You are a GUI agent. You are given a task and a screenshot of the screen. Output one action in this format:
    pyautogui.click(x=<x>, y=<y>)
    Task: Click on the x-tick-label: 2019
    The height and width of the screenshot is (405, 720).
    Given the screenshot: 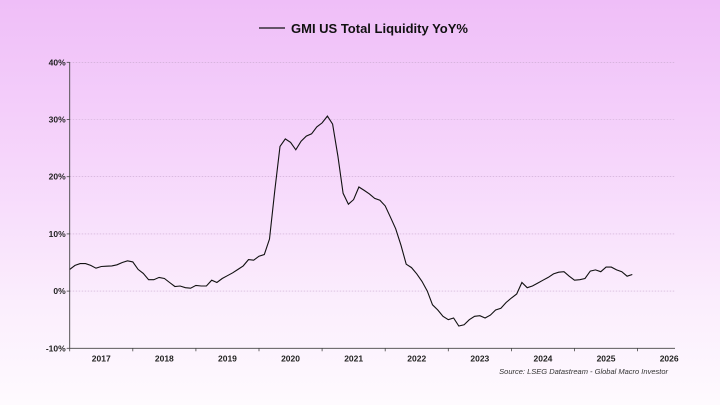 What is the action you would take?
    pyautogui.click(x=227, y=358)
    